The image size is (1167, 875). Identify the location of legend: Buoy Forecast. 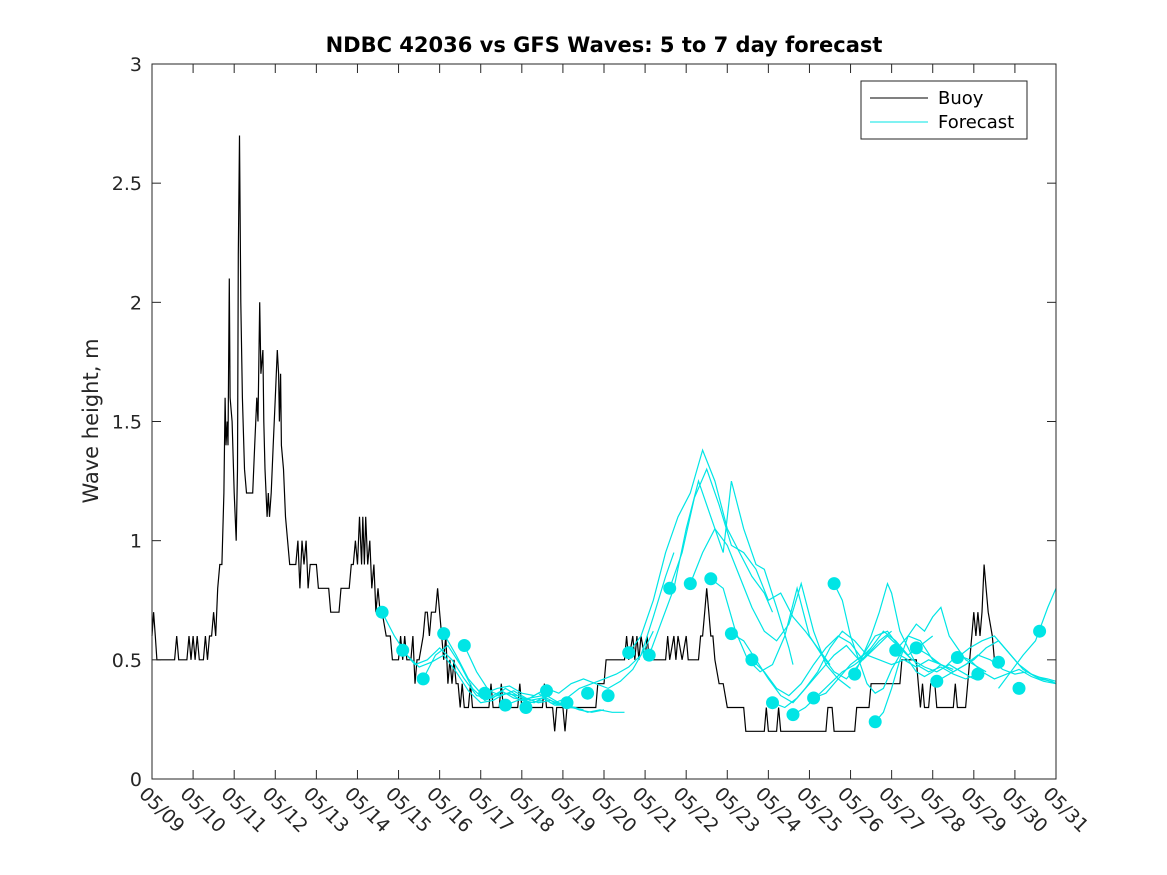
(944, 110).